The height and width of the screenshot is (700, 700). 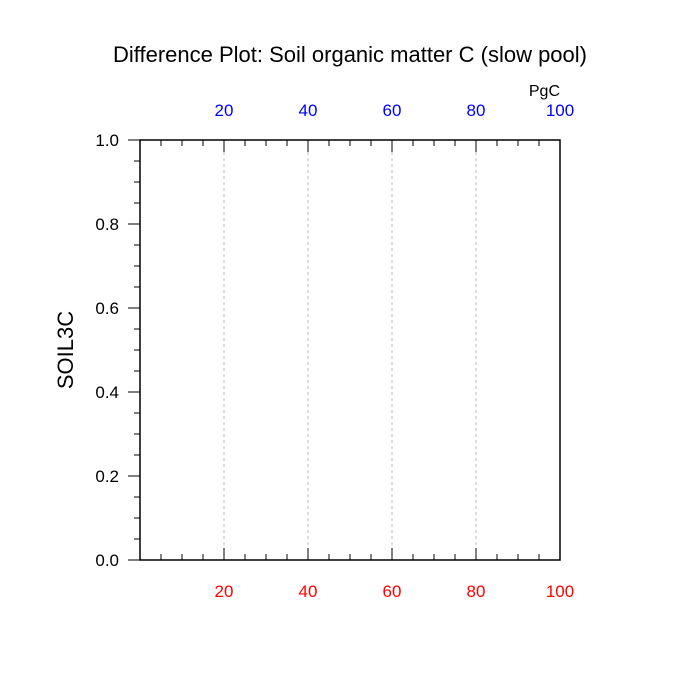 I want to click on x-tick-label-top: 40, so click(x=308, y=110).